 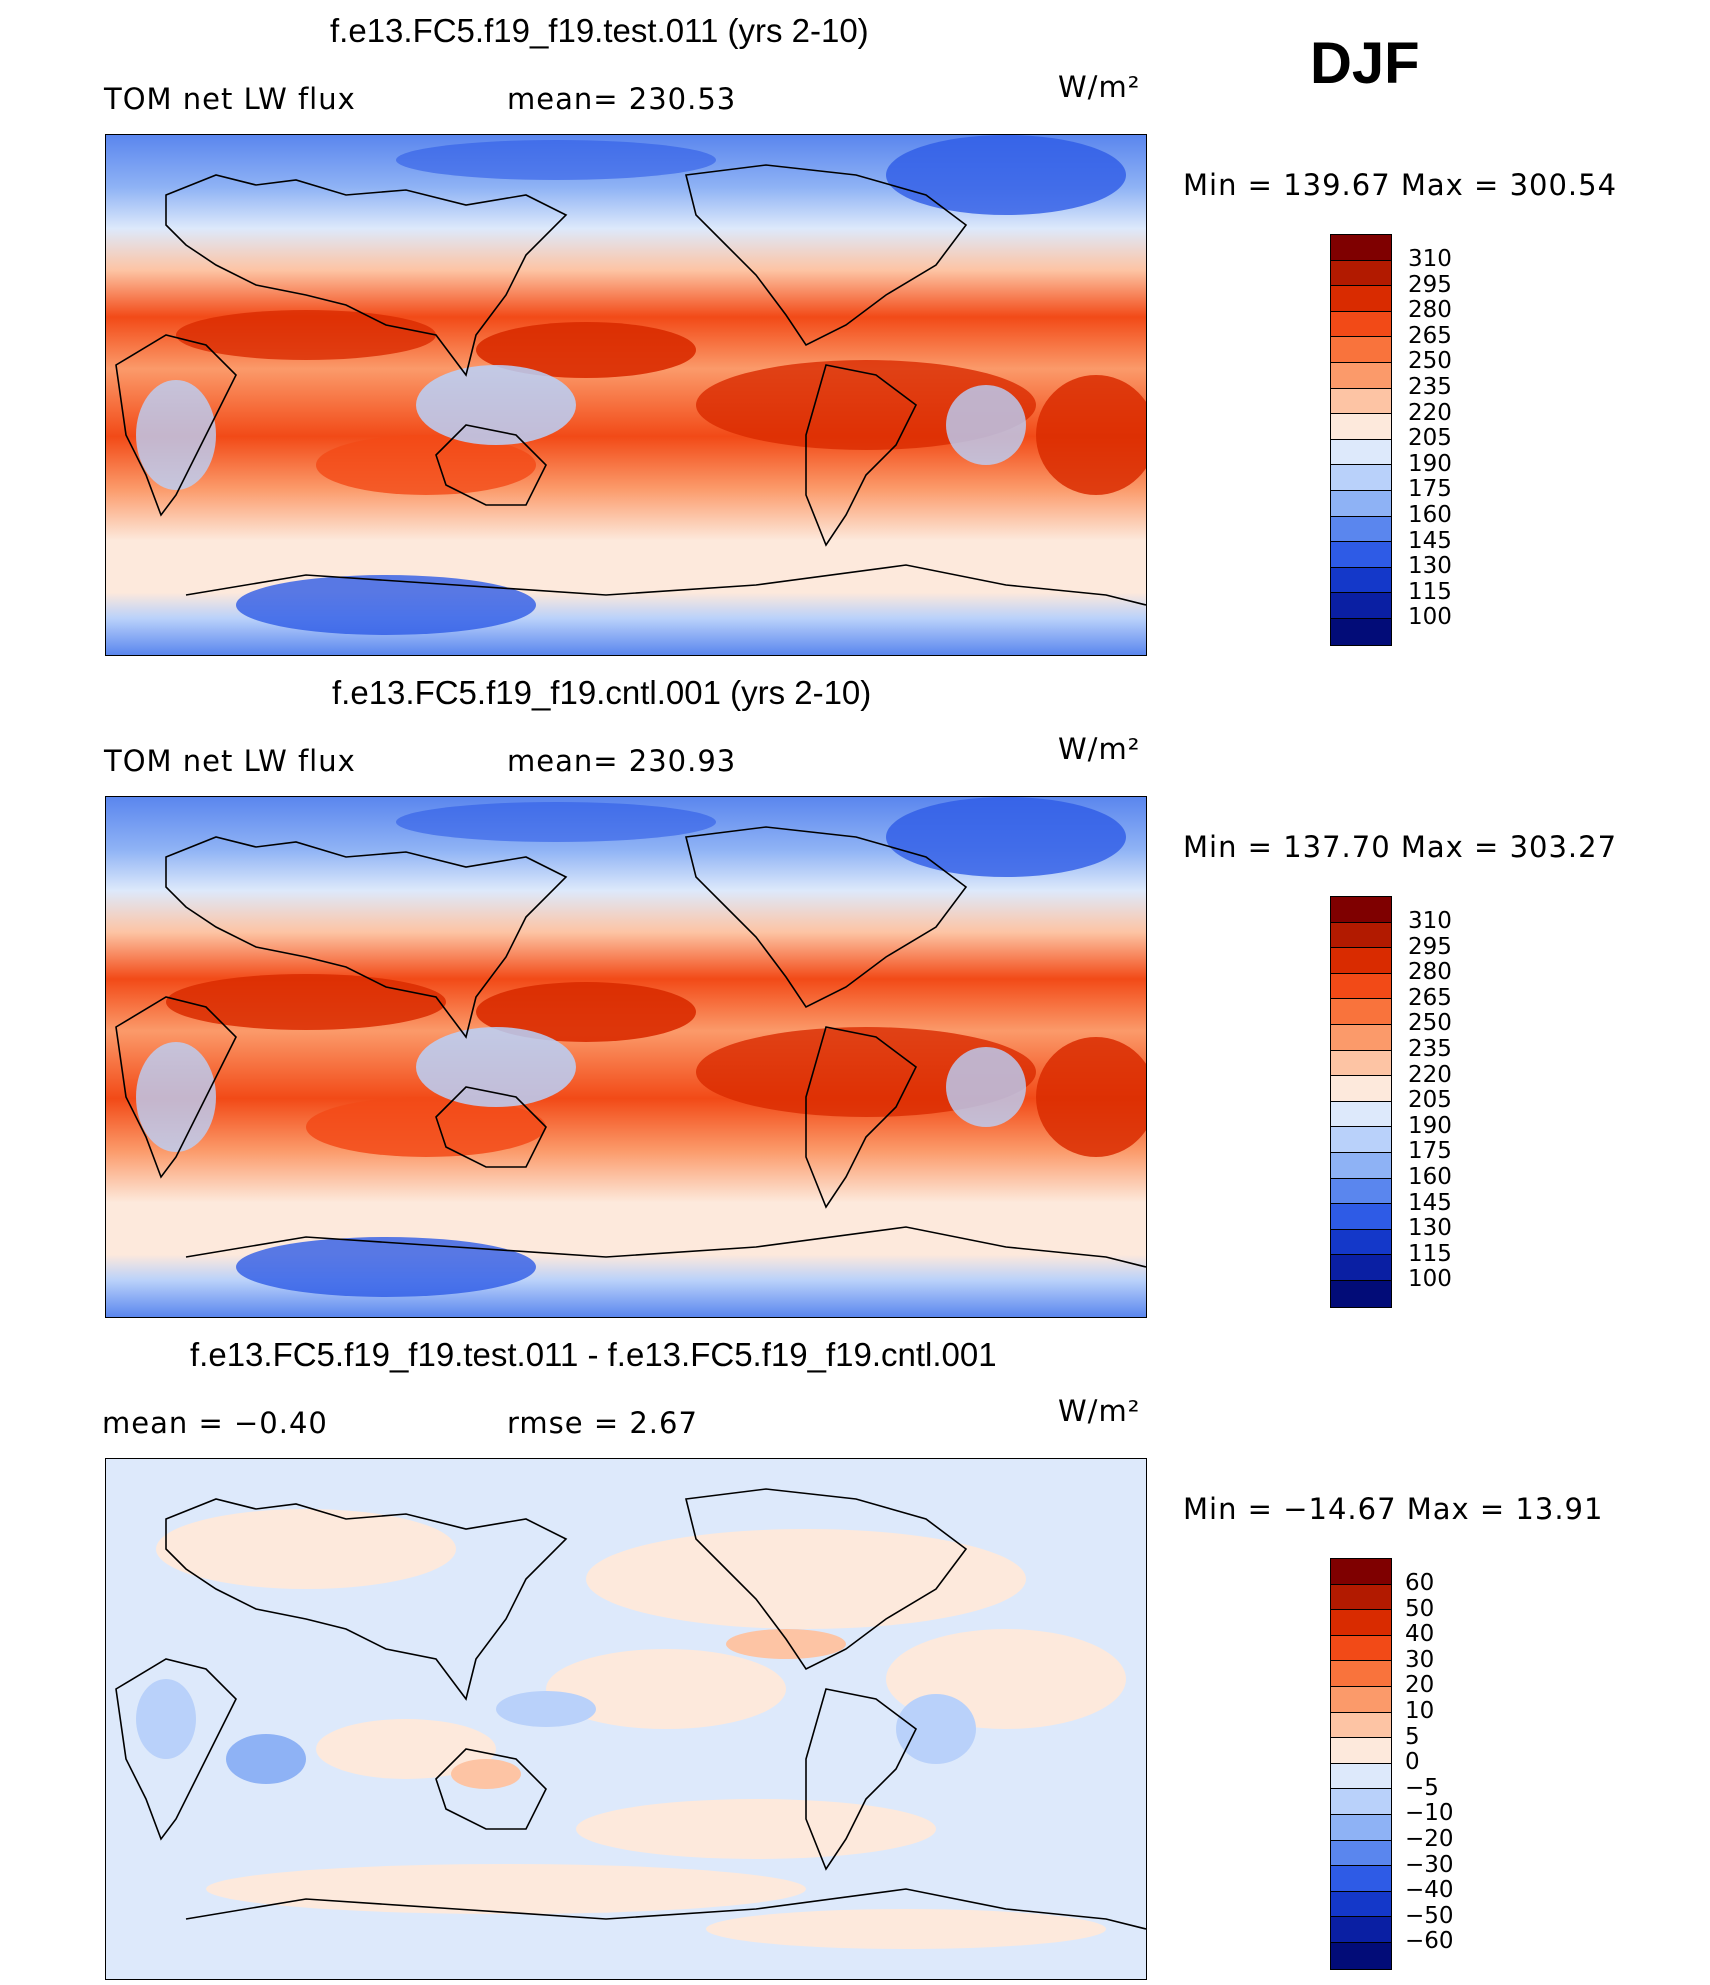 What do you see at coordinates (622, 761) in the screenshot?
I see `panel-2-mean: mean= 230.93` at bounding box center [622, 761].